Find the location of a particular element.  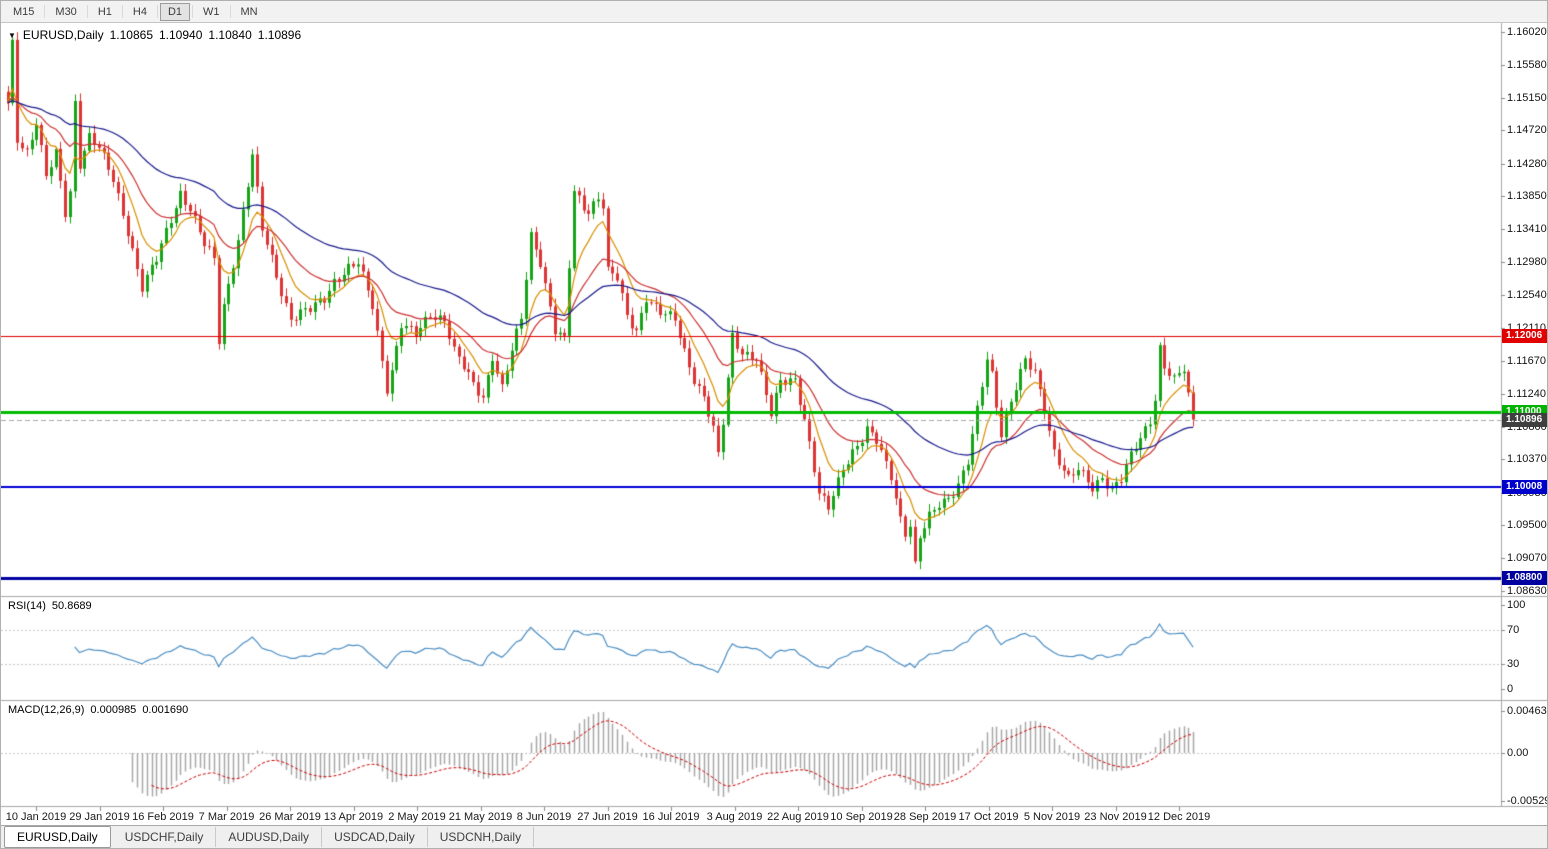

chart-tab-eurusd-daily: EURUSD,Daily is located at coordinates (57, 837).